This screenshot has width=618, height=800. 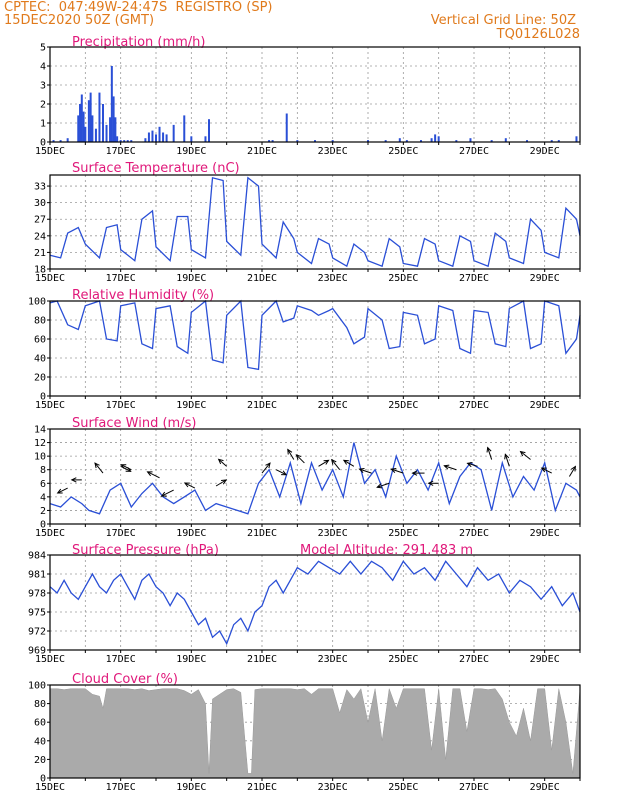 I want to click on y-tick-label: 8, so click(x=43, y=470).